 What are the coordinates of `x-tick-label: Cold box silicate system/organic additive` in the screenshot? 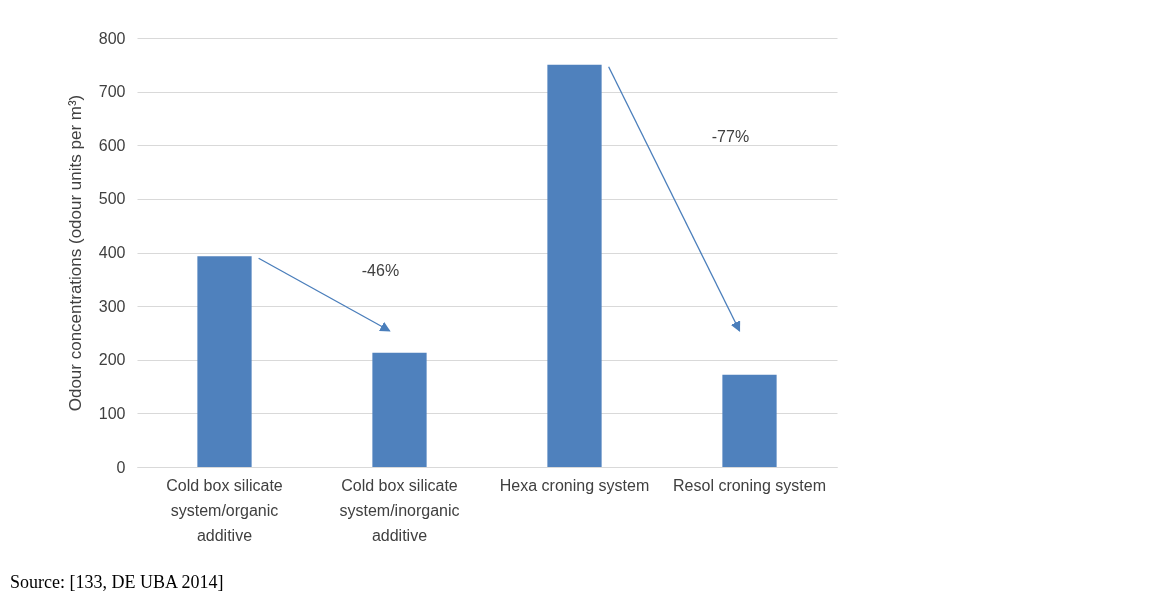 It's located at (224, 510).